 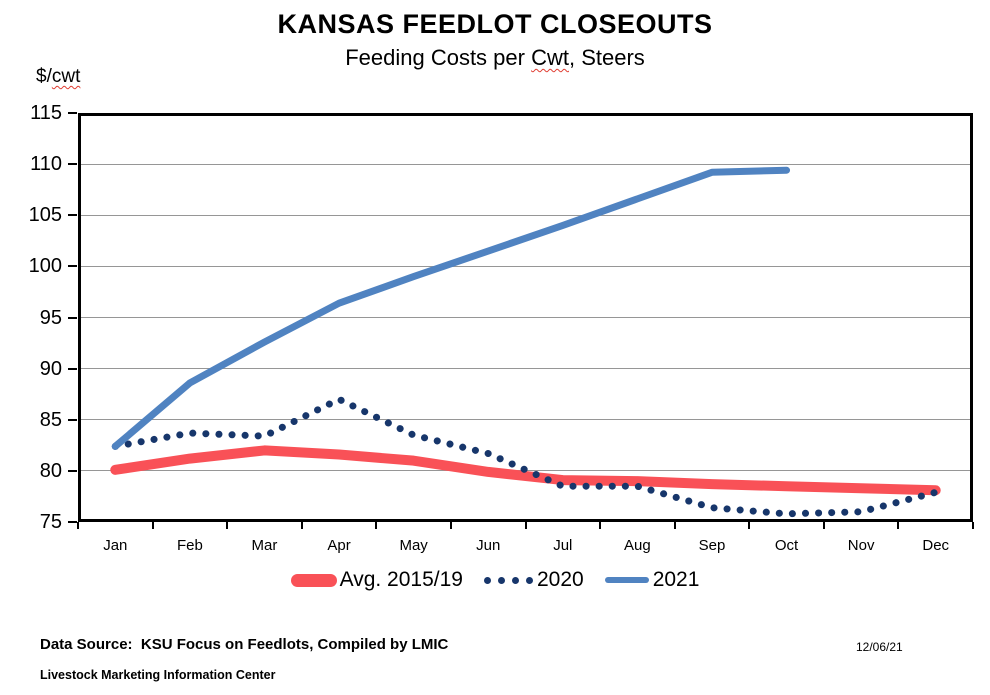 What do you see at coordinates (438, 57) in the screenshot?
I see `subtitle-text: Feeding Costs per` at bounding box center [438, 57].